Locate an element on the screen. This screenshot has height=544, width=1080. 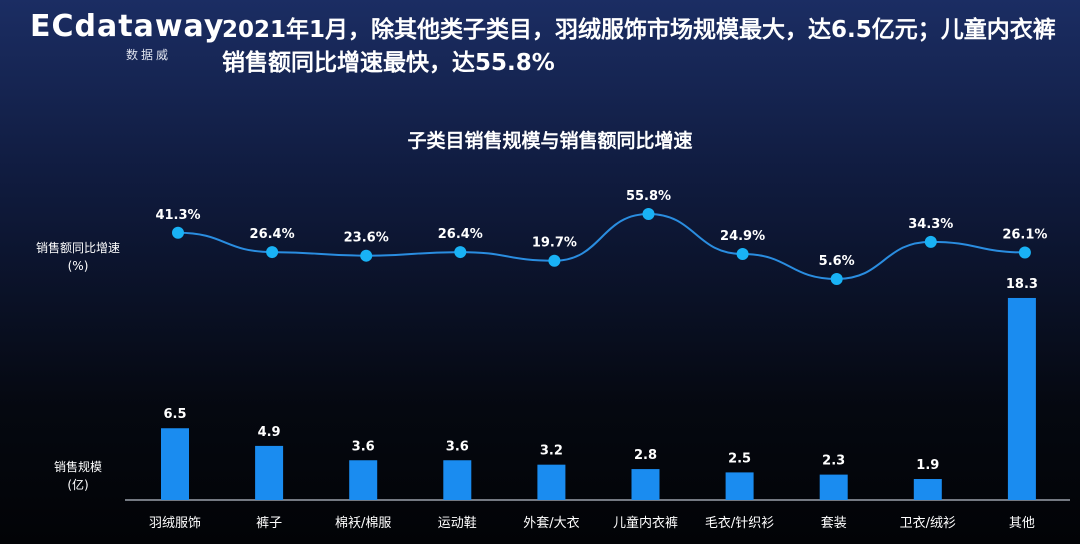
x-tick-label: 套装 is located at coordinates (834, 523).